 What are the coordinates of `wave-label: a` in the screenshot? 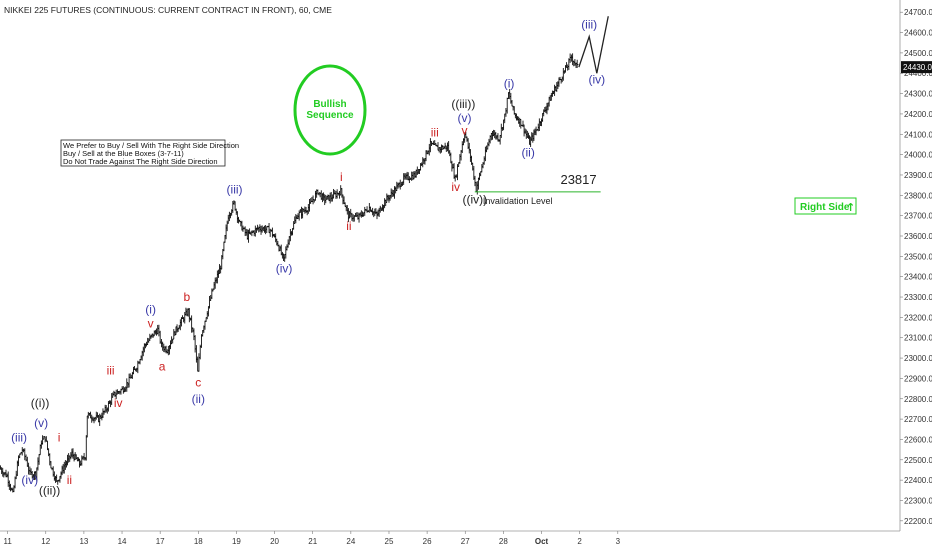 It's located at (162, 366).